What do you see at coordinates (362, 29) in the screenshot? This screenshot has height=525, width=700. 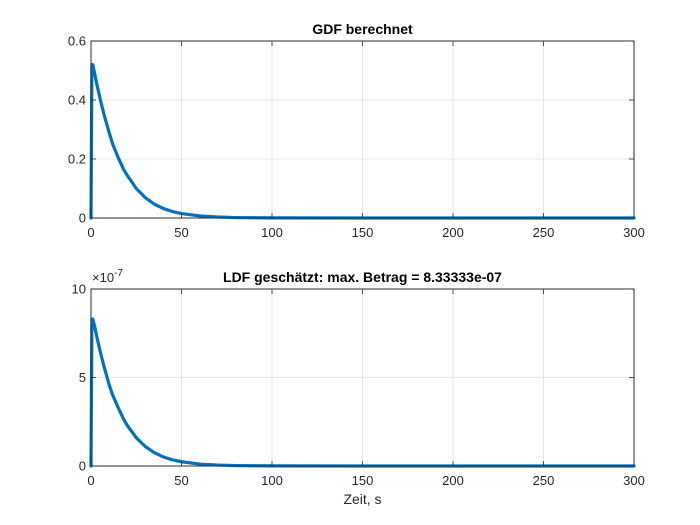 I see `chart-title: GDF berechnet` at bounding box center [362, 29].